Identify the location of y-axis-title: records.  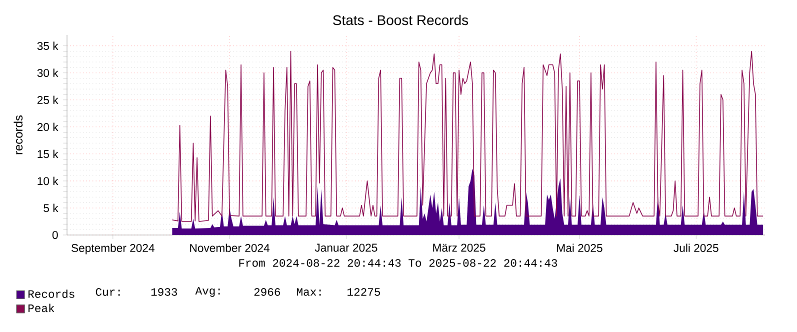
(18, 134).